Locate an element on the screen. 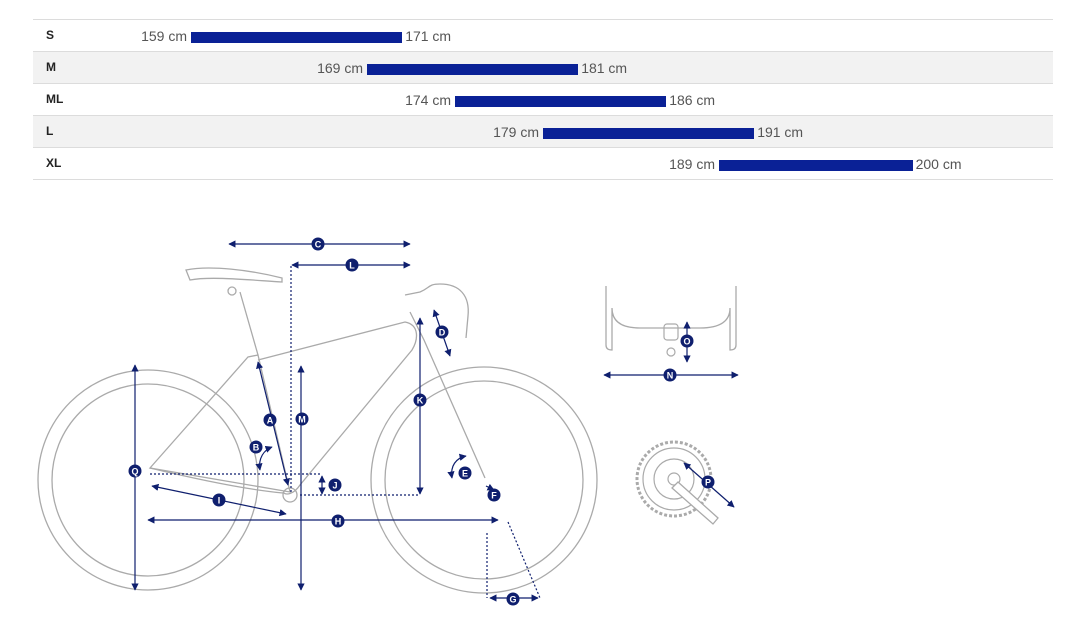 Image resolution: width=1070 pixels, height=638 pixels. marker-a: A is located at coordinates (270, 420).